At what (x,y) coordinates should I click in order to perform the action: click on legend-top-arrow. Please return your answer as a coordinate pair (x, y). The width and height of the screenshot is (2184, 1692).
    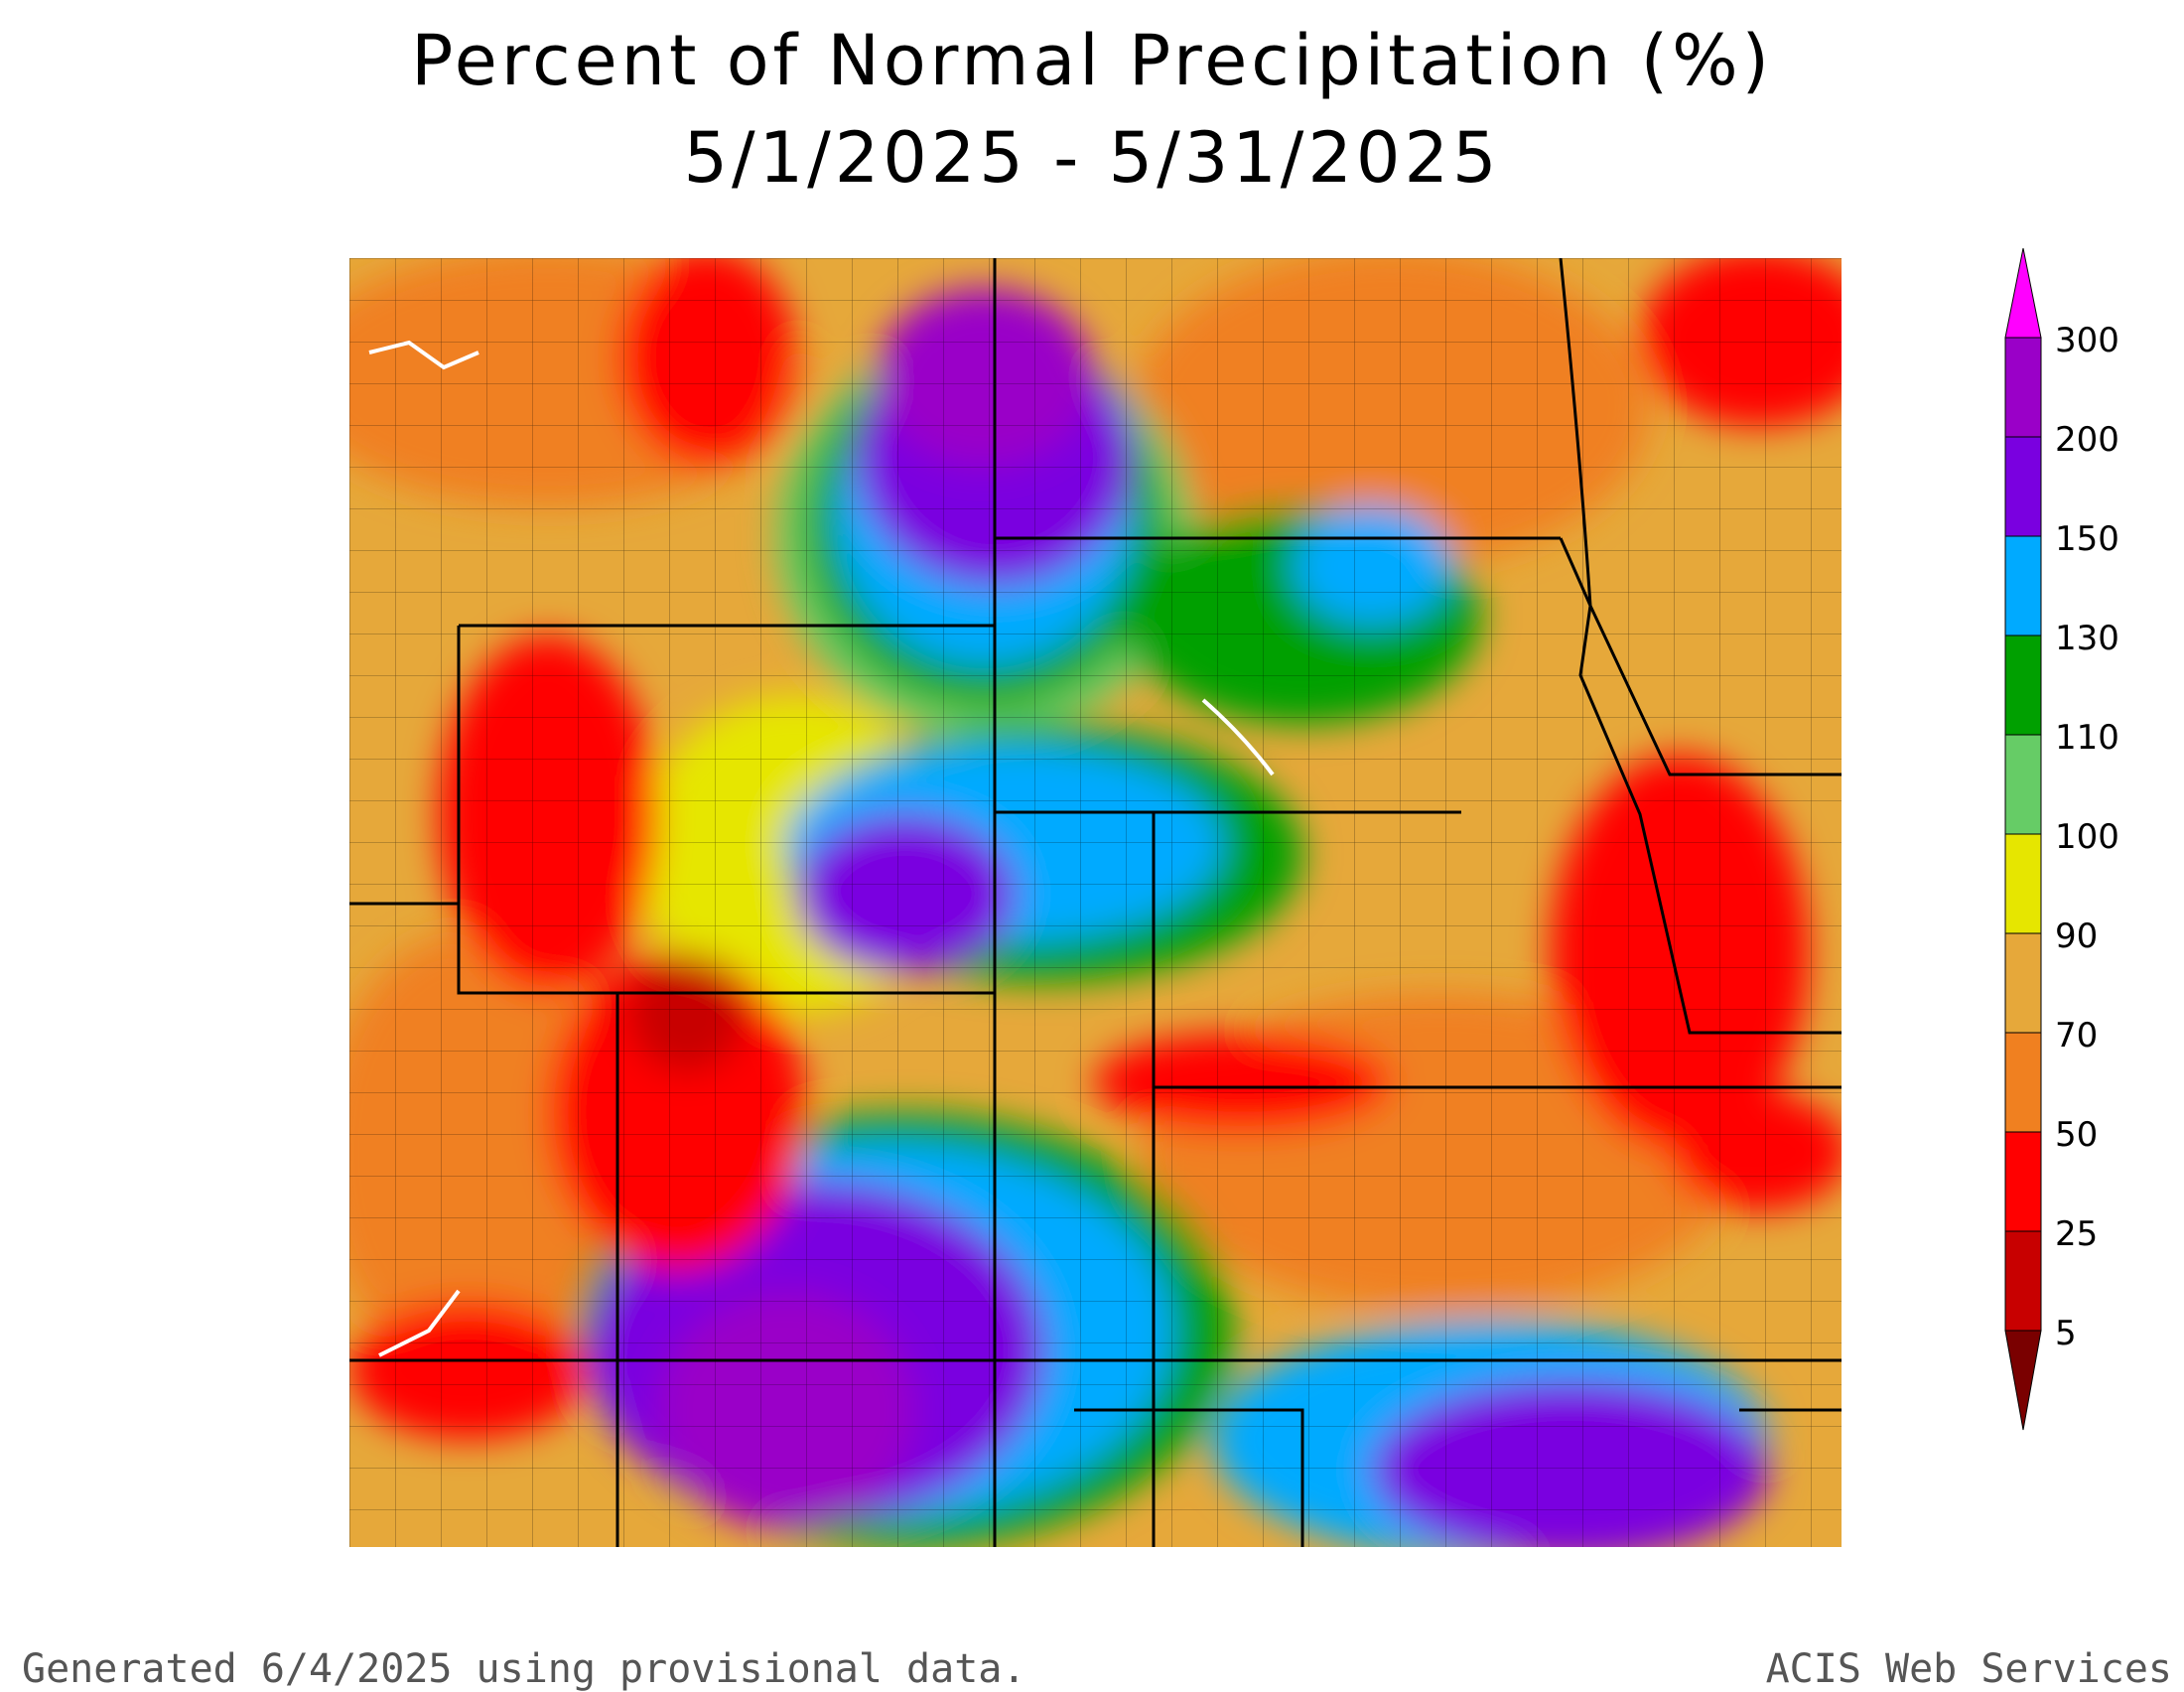
    Looking at the image, I should click on (2023, 293).